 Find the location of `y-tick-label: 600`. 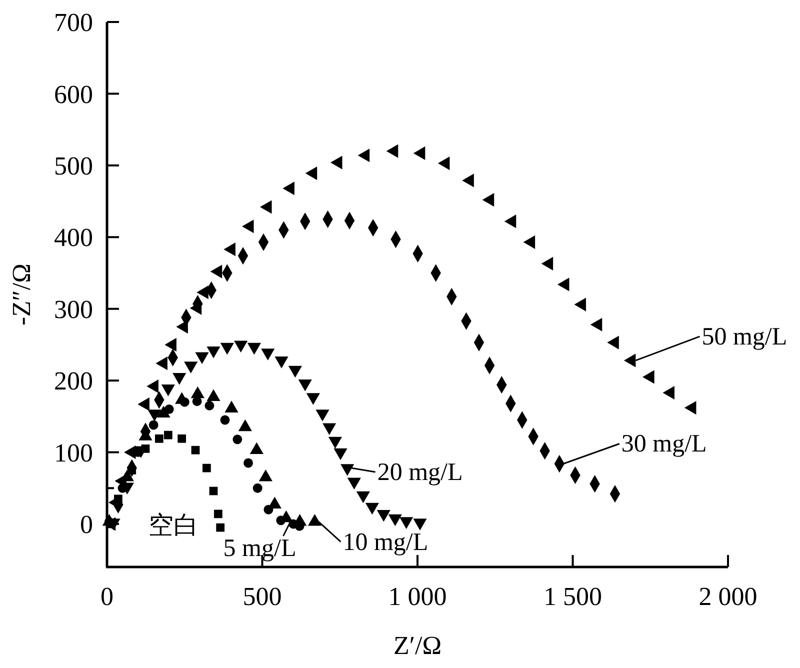

y-tick-label: 600 is located at coordinates (73, 94).